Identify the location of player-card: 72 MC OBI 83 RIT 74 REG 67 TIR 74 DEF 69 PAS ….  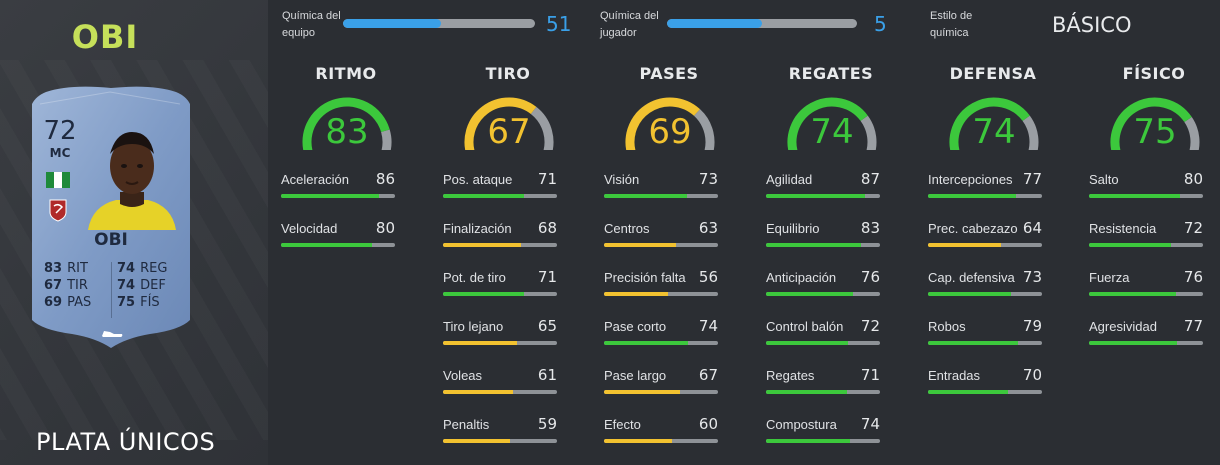
(111, 216).